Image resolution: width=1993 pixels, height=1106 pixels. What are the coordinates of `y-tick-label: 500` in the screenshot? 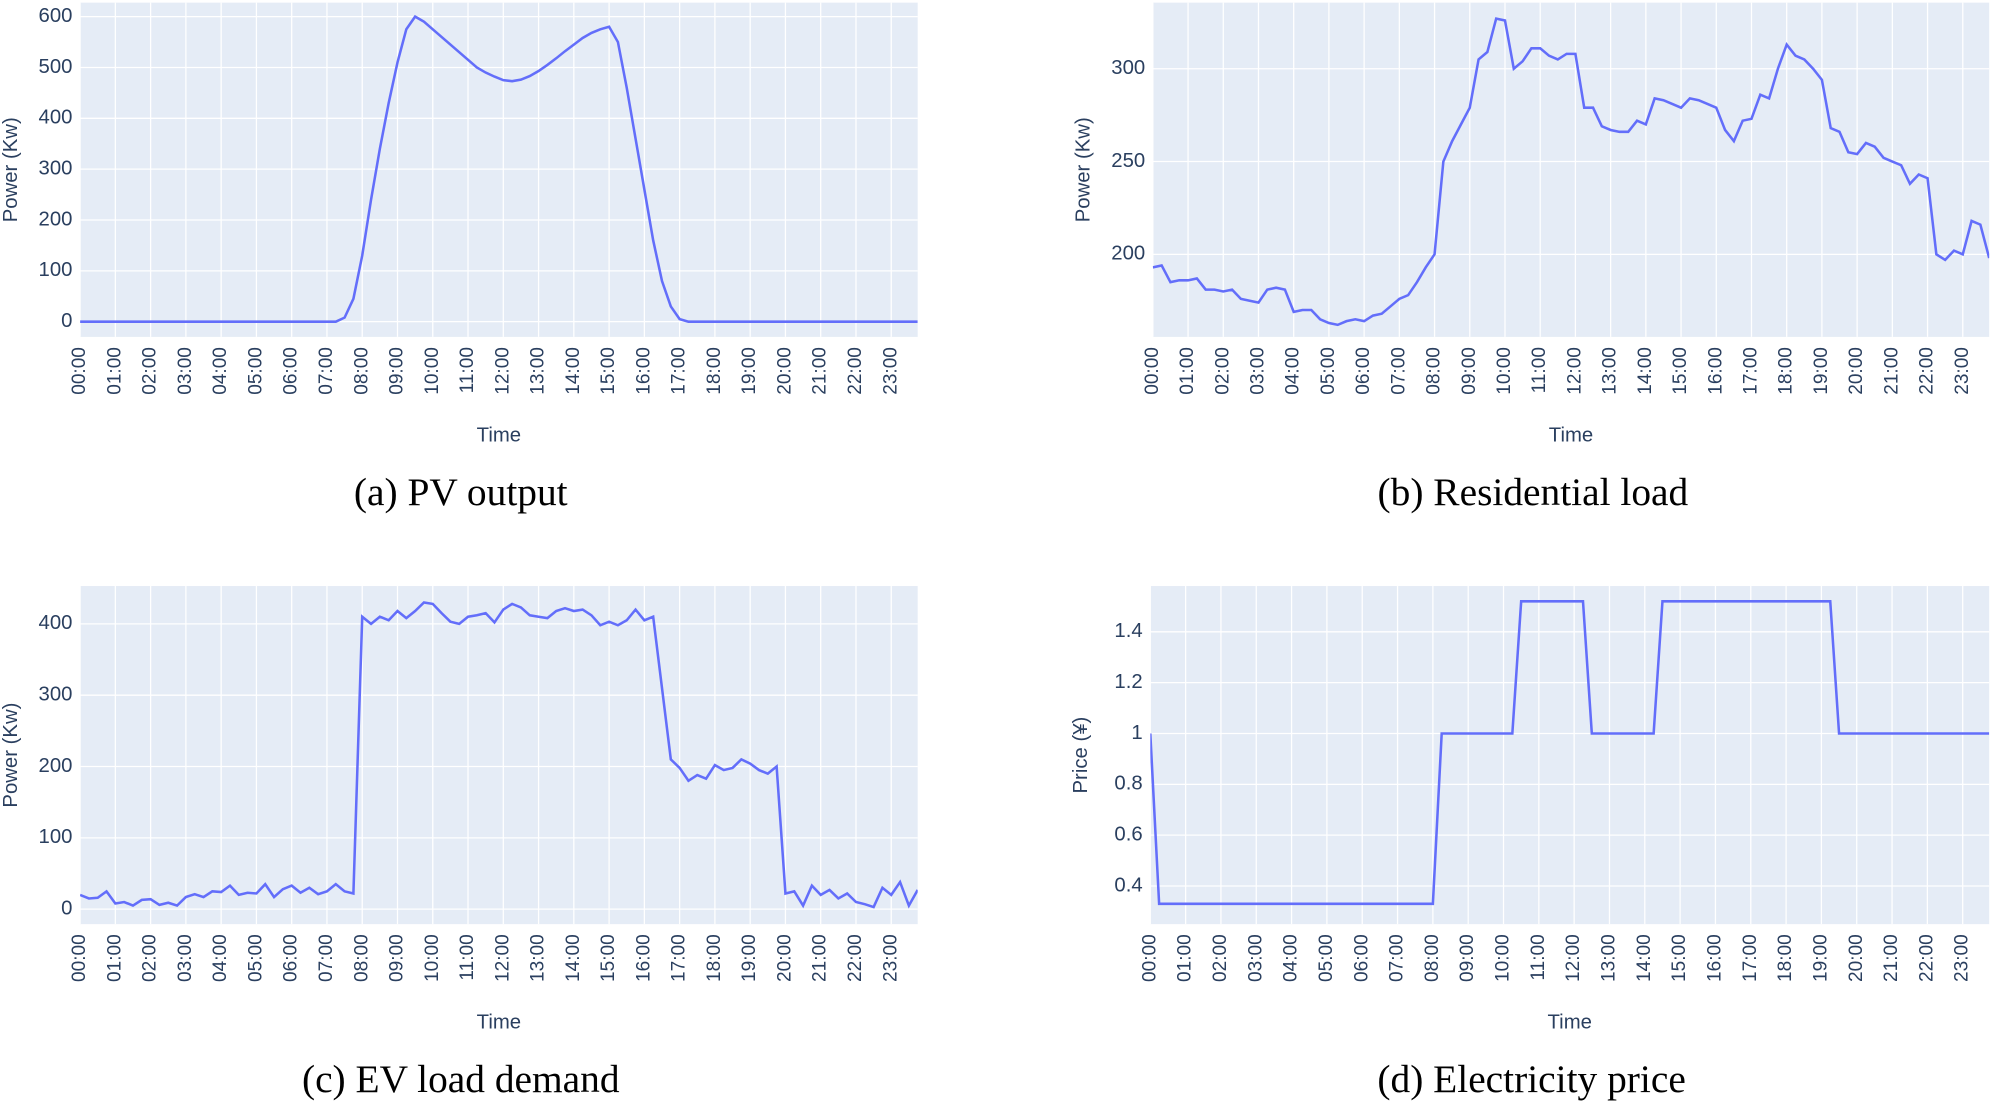 It's located at (56, 67).